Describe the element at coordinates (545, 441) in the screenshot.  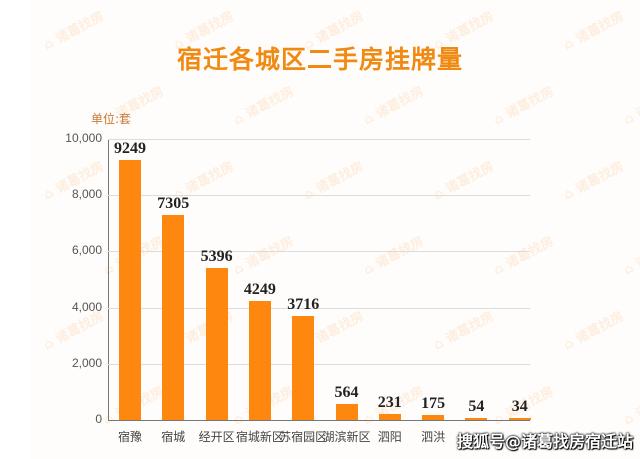
I see `source-watermark: 搜狐号@诸葛找房宿迁站` at that location.